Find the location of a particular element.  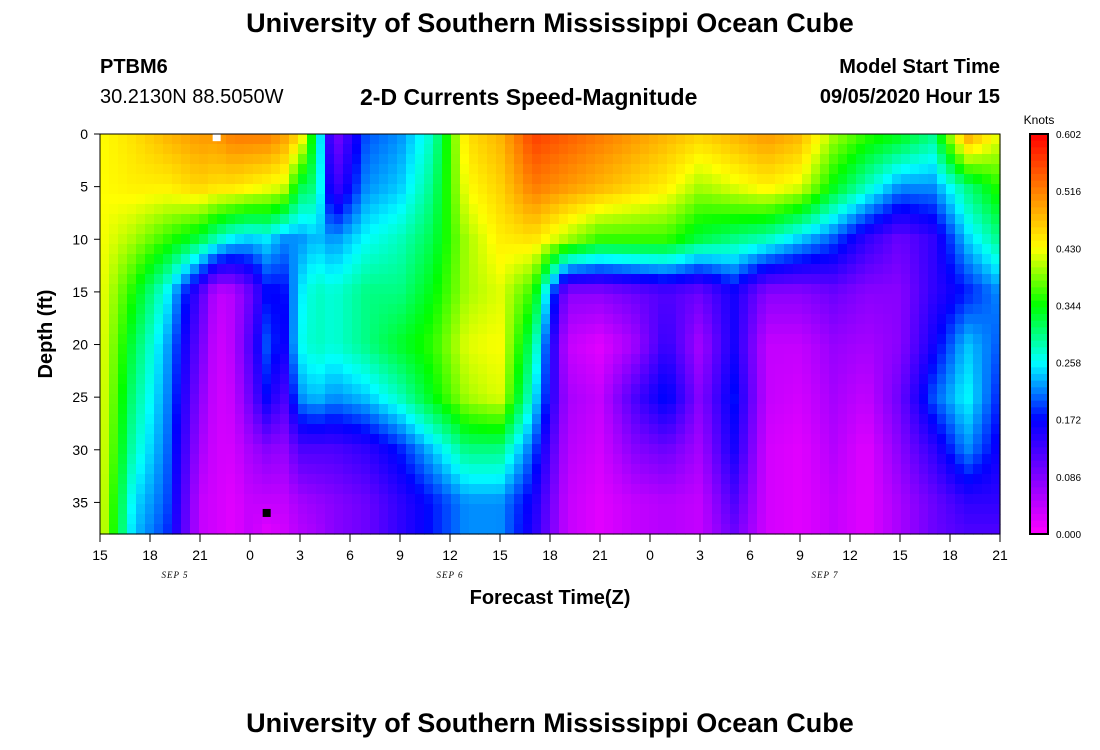

x-tick-label: 15 is located at coordinates (100, 555).